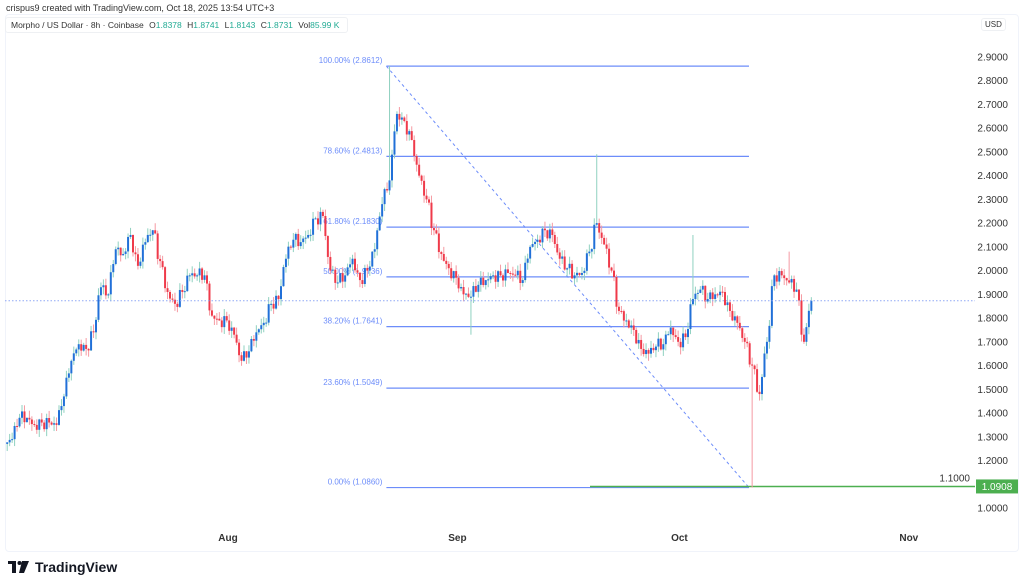 This screenshot has height=584, width=1024. What do you see at coordinates (992, 319) in the screenshot?
I see `y-tick-label: 1.8000` at bounding box center [992, 319].